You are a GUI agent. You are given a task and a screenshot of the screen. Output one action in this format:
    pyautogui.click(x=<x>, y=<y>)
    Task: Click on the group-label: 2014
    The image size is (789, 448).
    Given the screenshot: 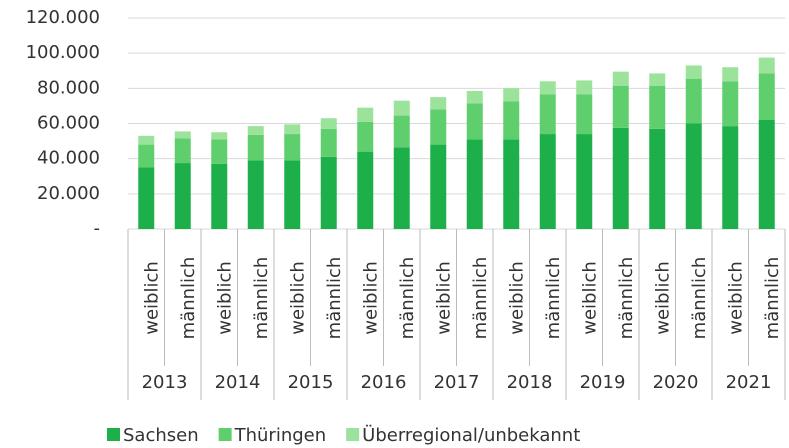 What is the action you would take?
    pyautogui.click(x=238, y=382)
    